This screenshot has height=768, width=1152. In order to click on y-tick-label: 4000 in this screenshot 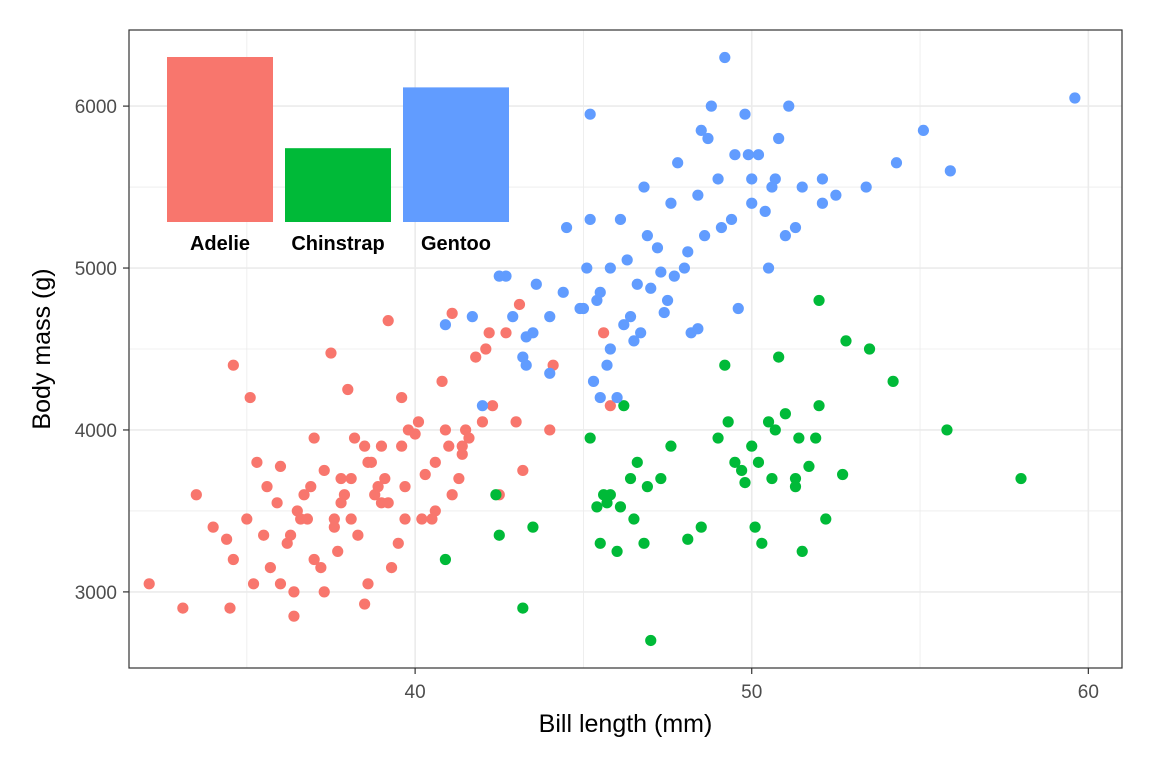, I will do `click(96, 431)`.